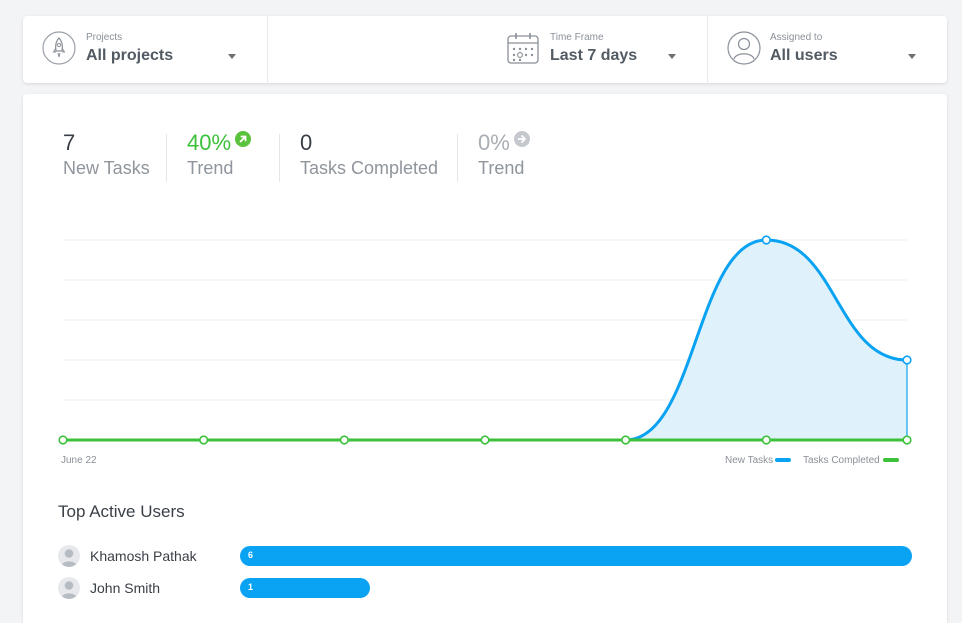 This screenshot has height=623, width=962. I want to click on projects-filter-label: Projects, so click(104, 37).